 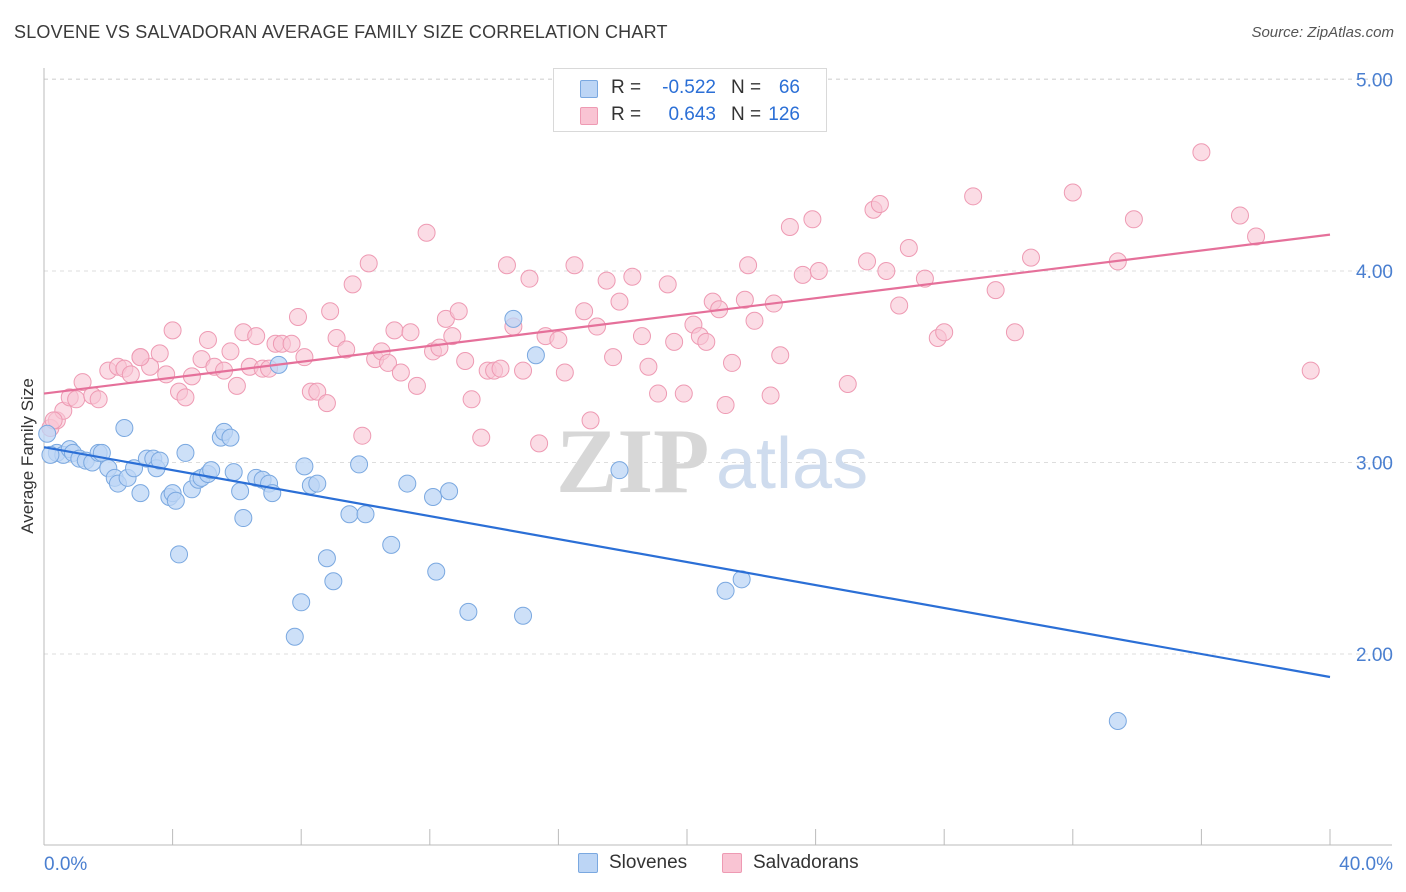 What do you see at coordinates (1374, 81) in the screenshot?
I see `y-tick-label: 5.00` at bounding box center [1374, 81].